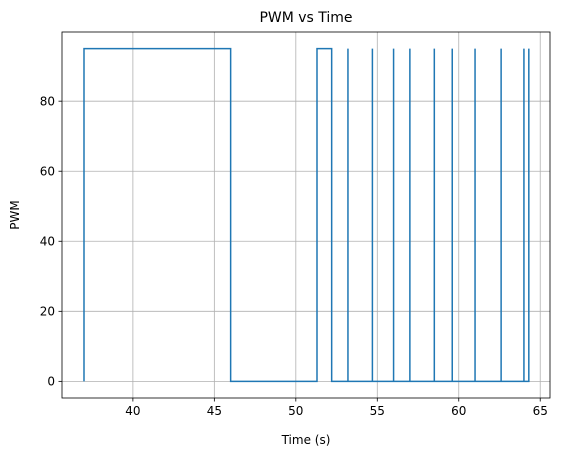 This screenshot has height=455, width=562. I want to click on y-ticks: 0 20 40 60 80, so click(51, 241).